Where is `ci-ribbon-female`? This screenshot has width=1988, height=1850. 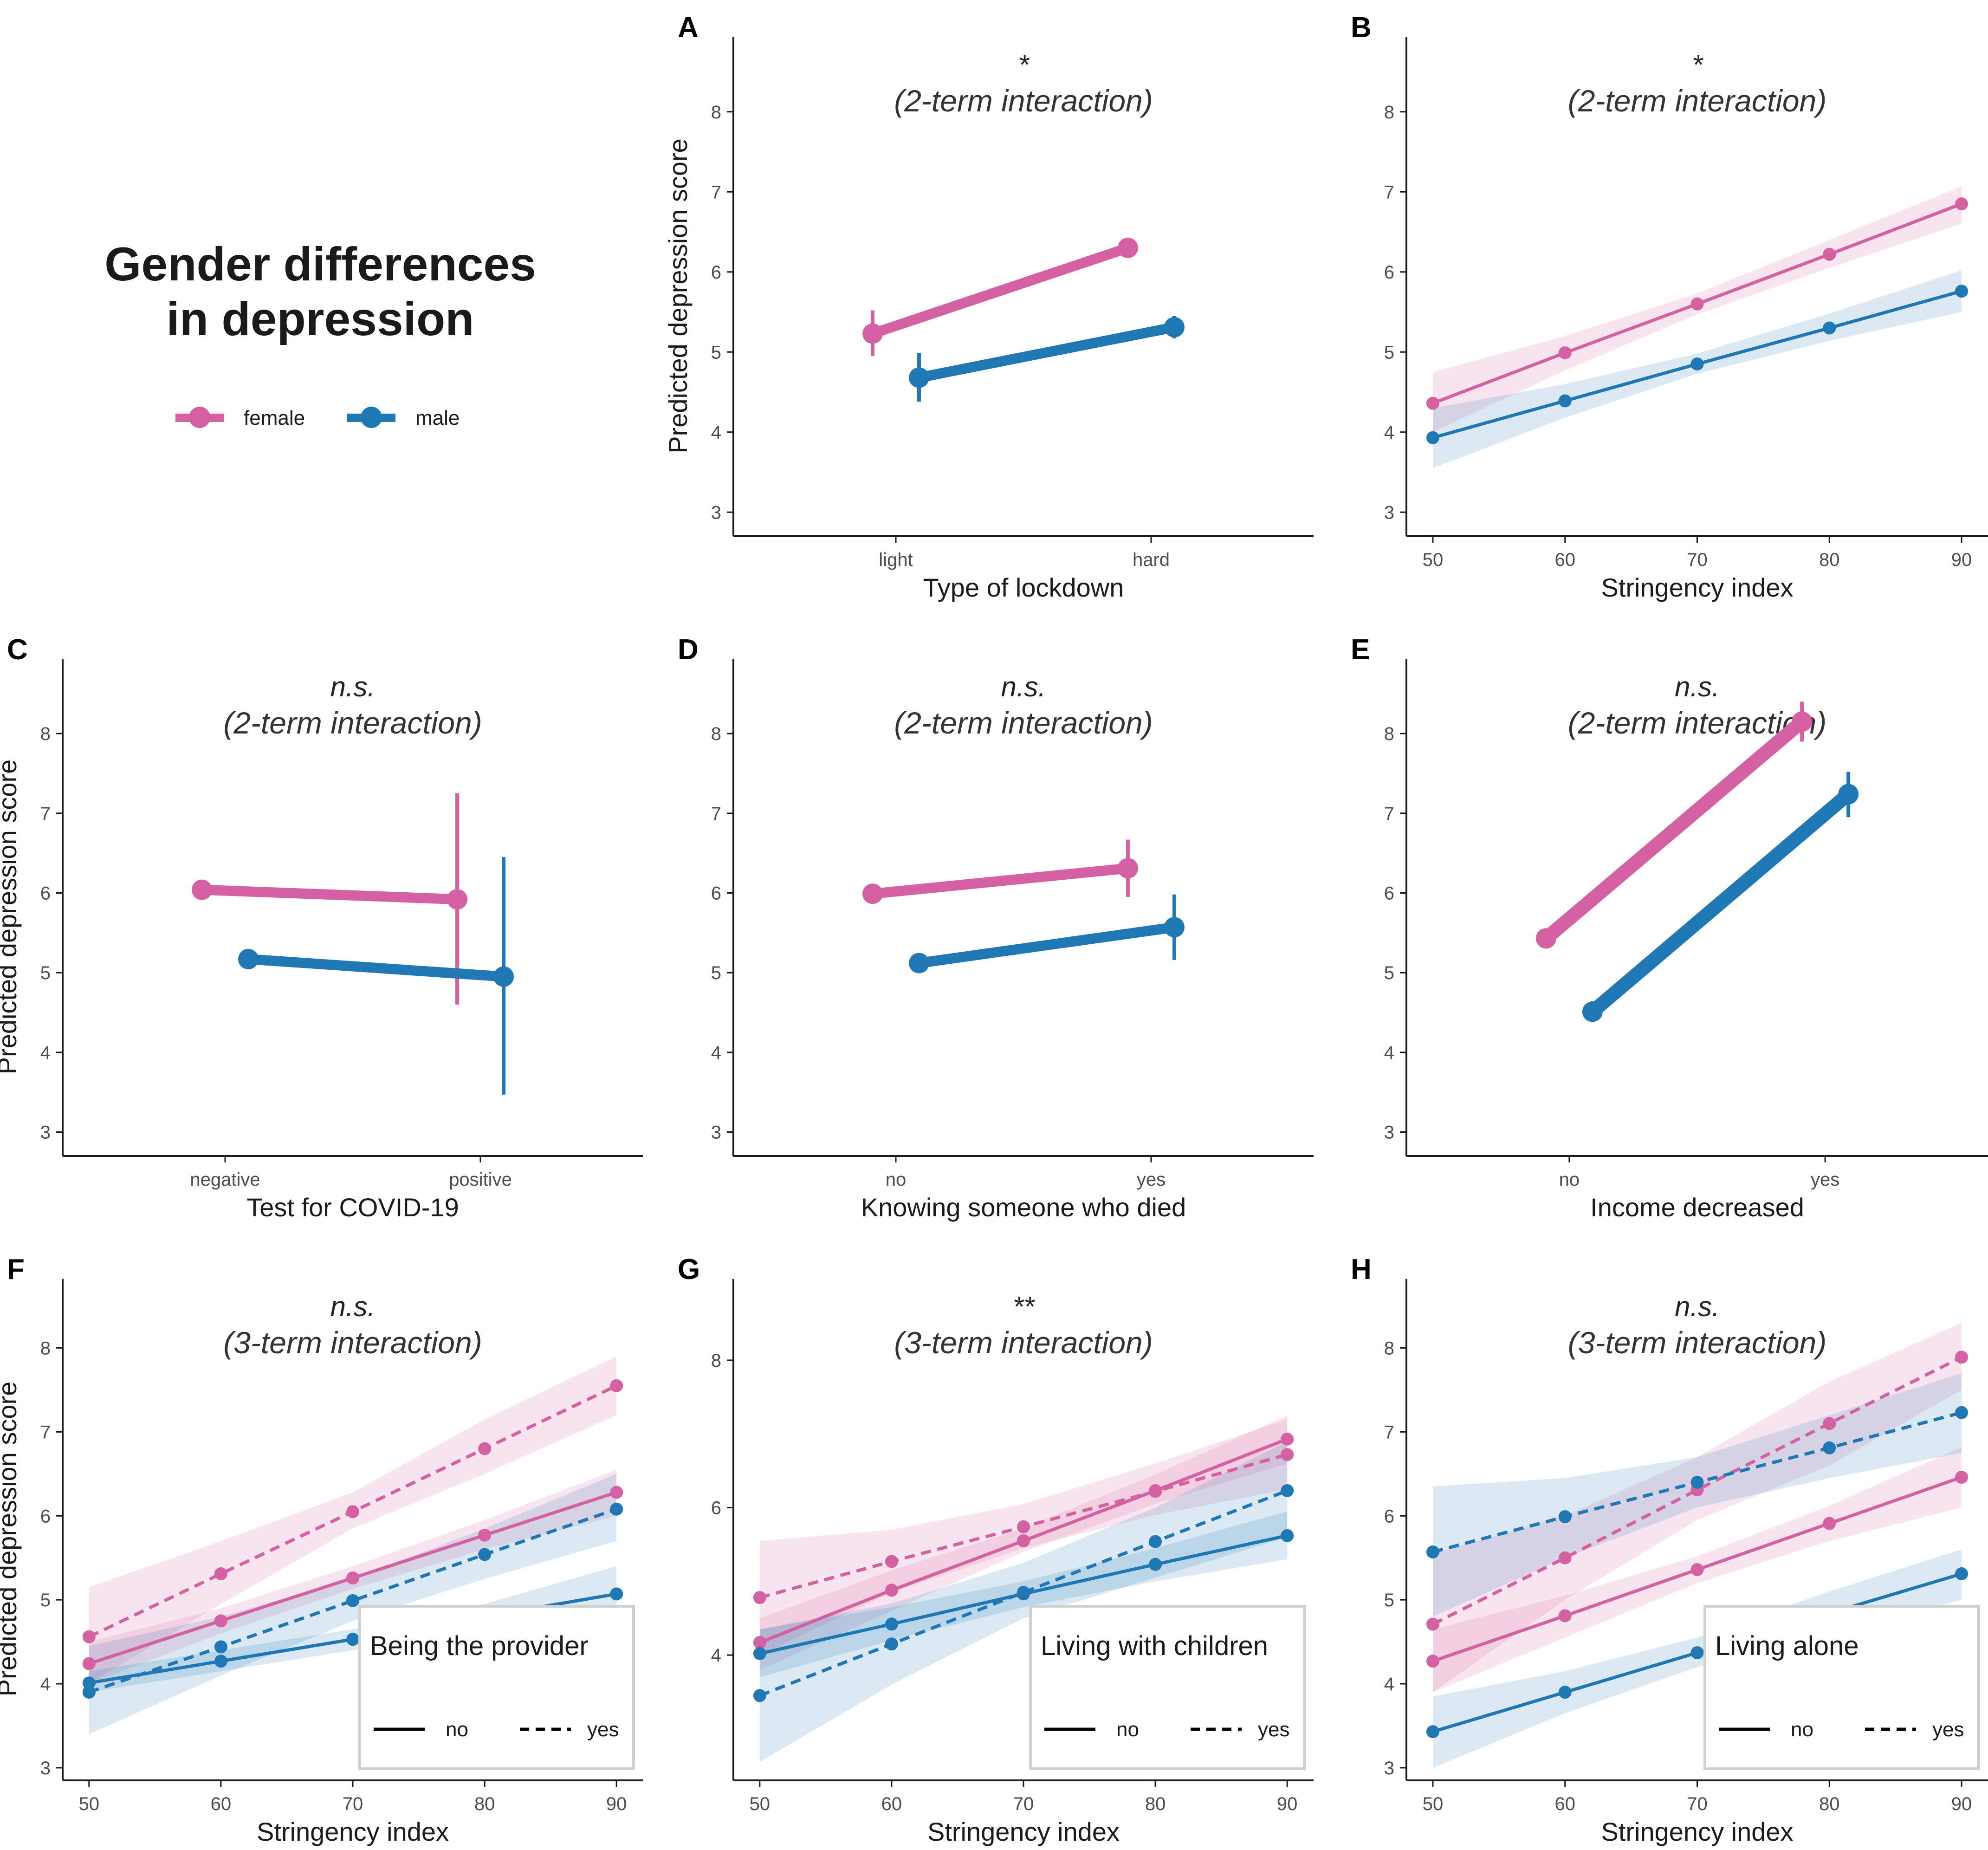 ci-ribbon-female is located at coordinates (1697, 1508).